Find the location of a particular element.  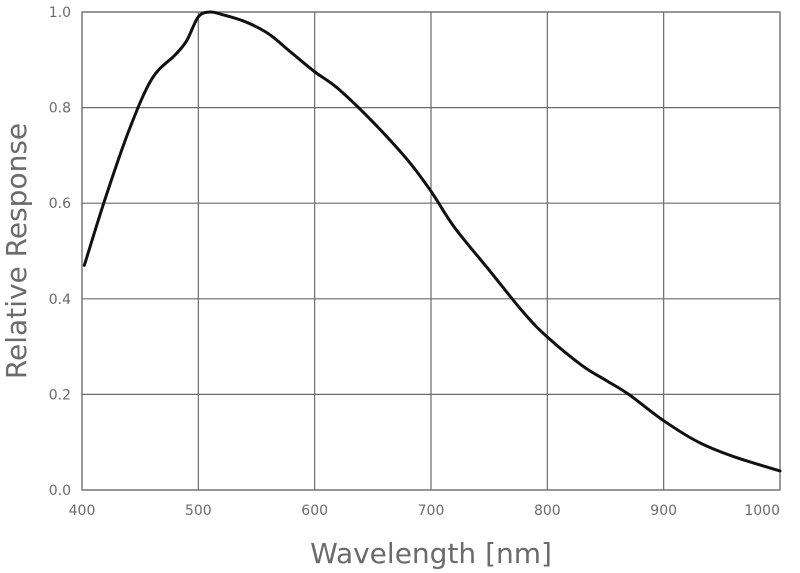

x-tick-label: 1000 is located at coordinates (762, 511).